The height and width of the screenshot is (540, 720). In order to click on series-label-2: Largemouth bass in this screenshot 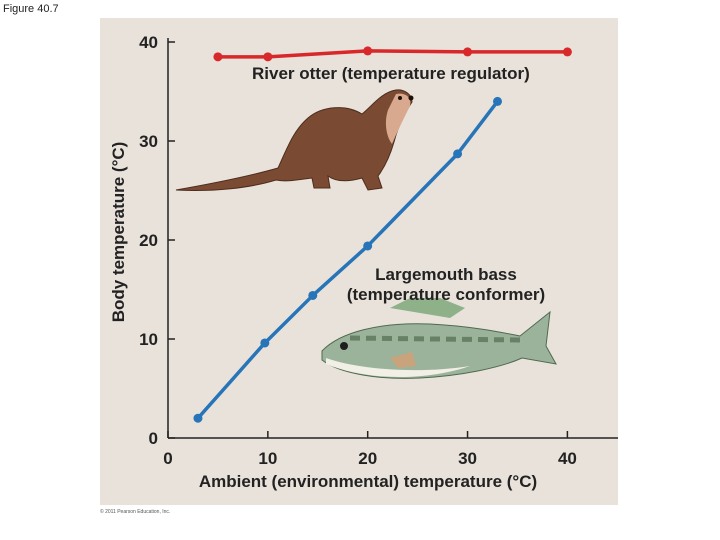, I will do `click(446, 274)`.